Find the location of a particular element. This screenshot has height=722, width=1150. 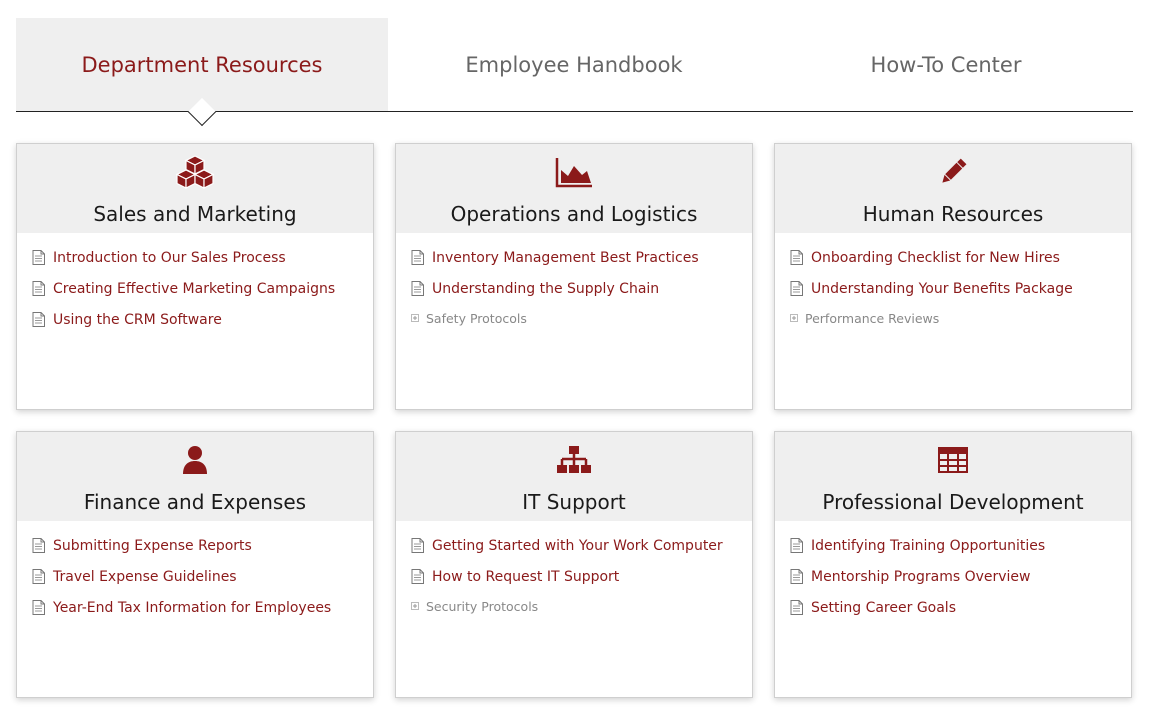

list-item-label: Identifying Training Opportunities is located at coordinates (928, 545).